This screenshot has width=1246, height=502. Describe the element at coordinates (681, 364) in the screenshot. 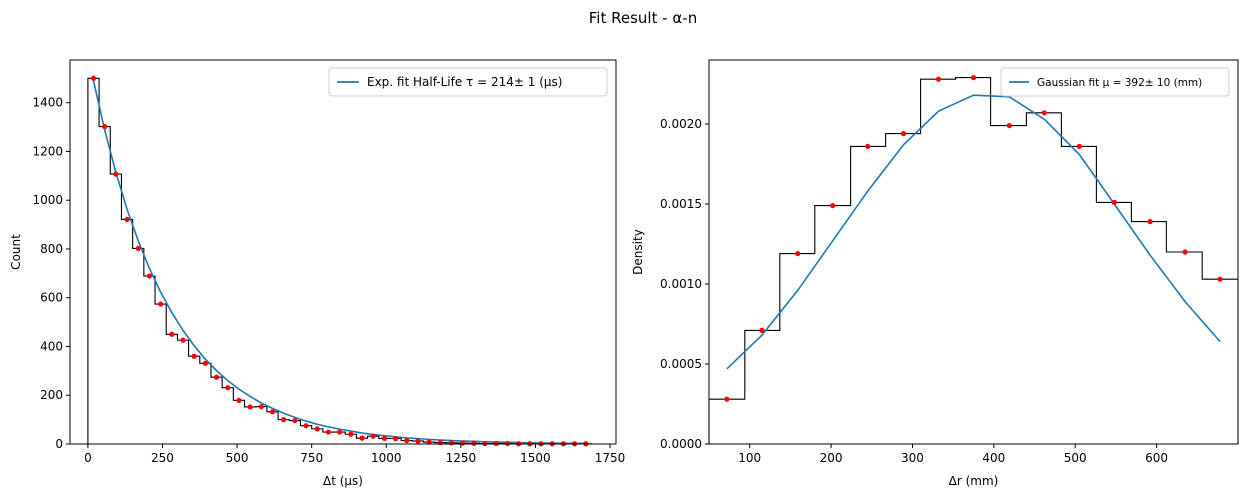

I see `y-tick-label: 0.0005` at that location.